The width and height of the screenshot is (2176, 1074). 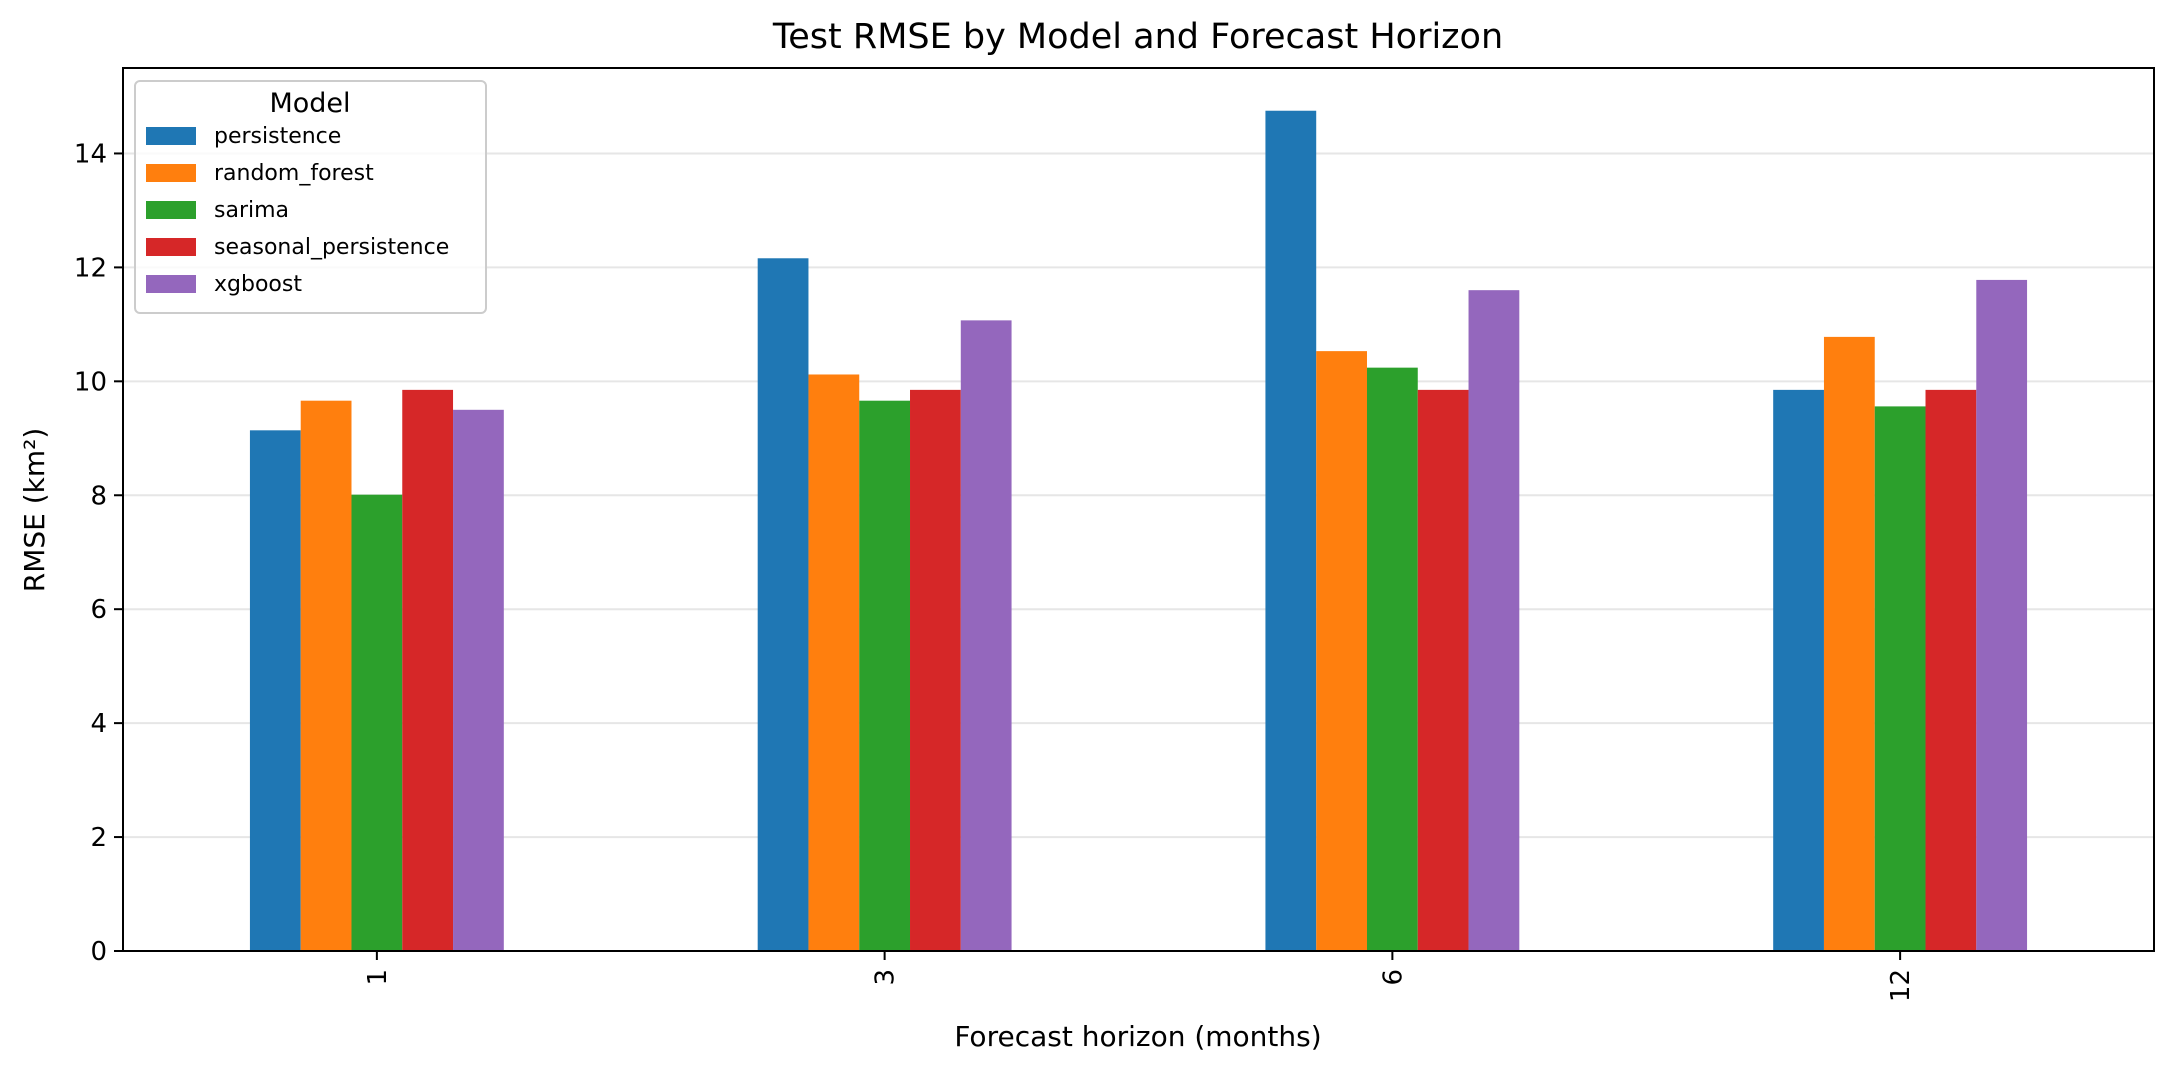 I want to click on y-tick-label: 14, so click(x=90, y=154).